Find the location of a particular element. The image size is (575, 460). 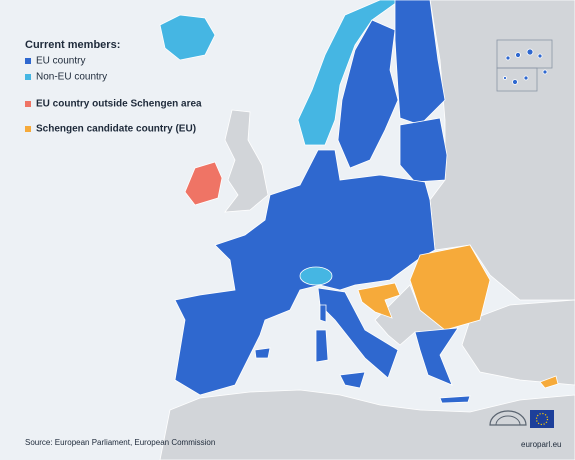

africa is located at coordinates (367, 424).